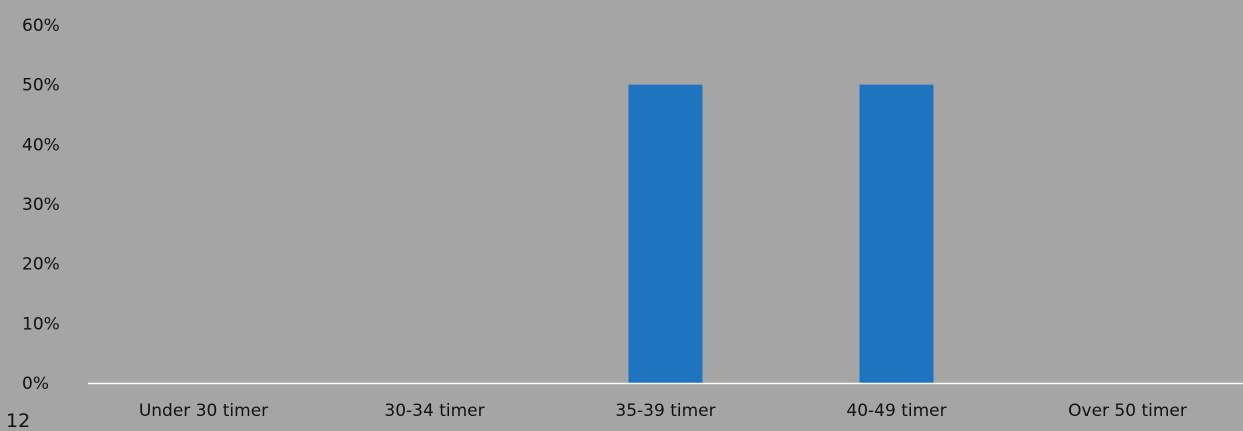 The height and width of the screenshot is (431, 1243). What do you see at coordinates (41, 86) in the screenshot?
I see `y-tick-label: 50%` at bounding box center [41, 86].